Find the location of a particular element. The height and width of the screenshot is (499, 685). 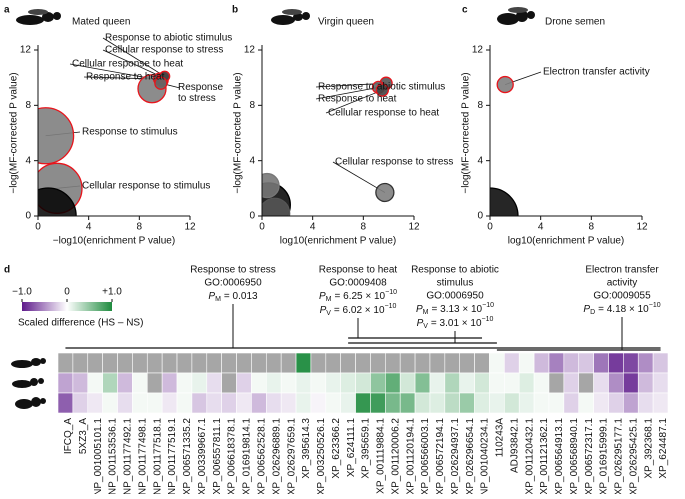

stat-sub: M is located at coordinates (329, 299).